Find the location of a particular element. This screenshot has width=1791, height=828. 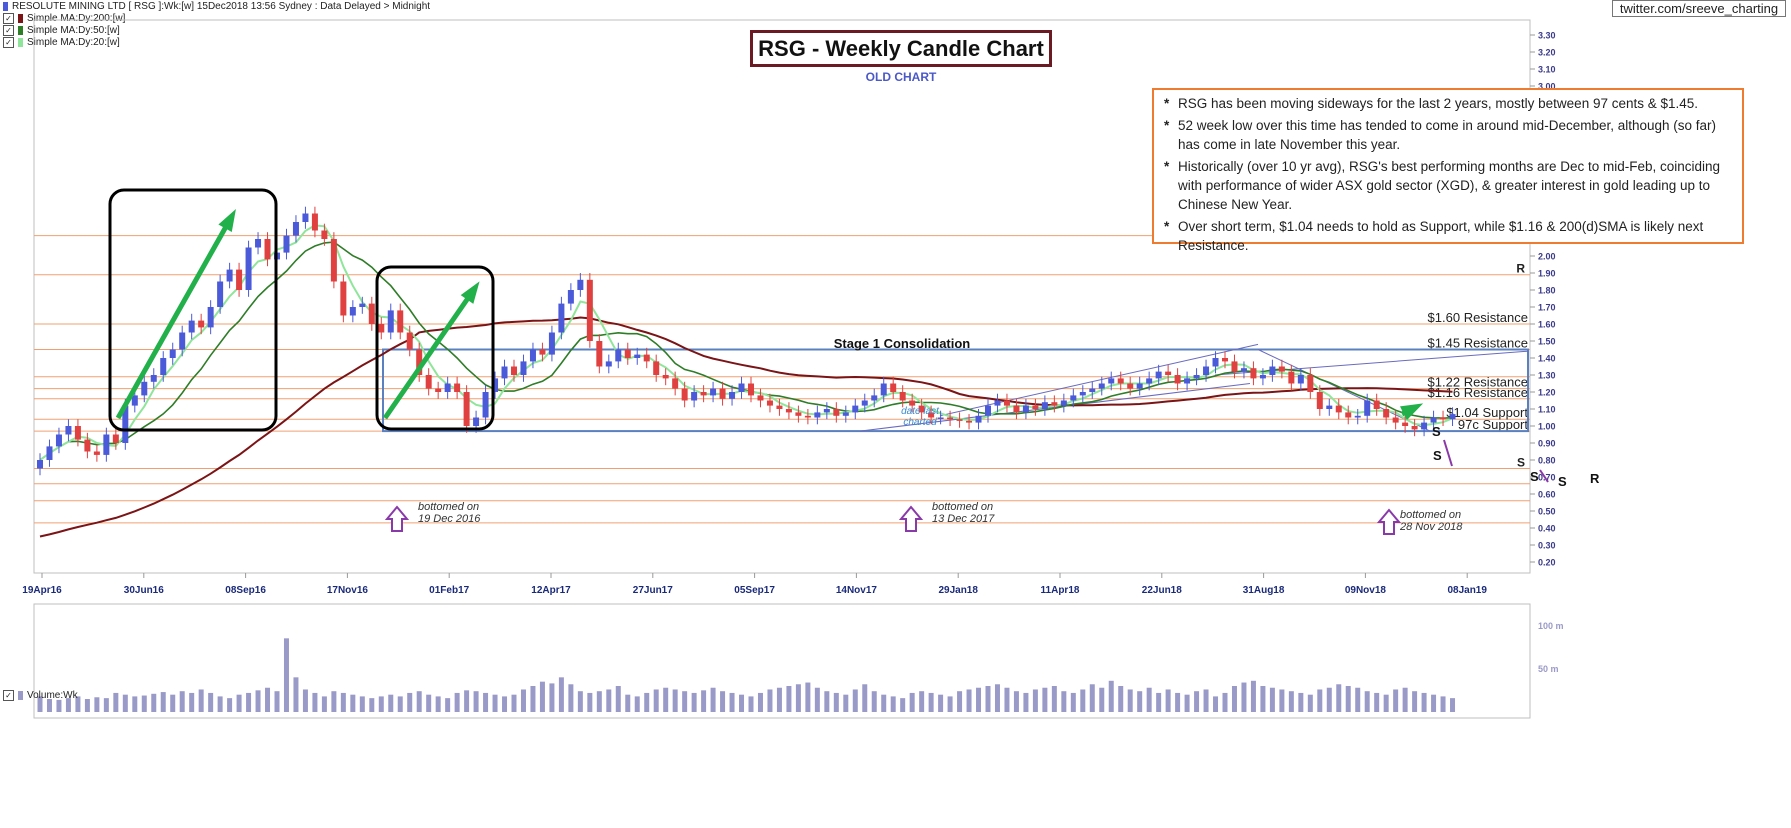

channel-line-upper is located at coordinates (1099, 380).